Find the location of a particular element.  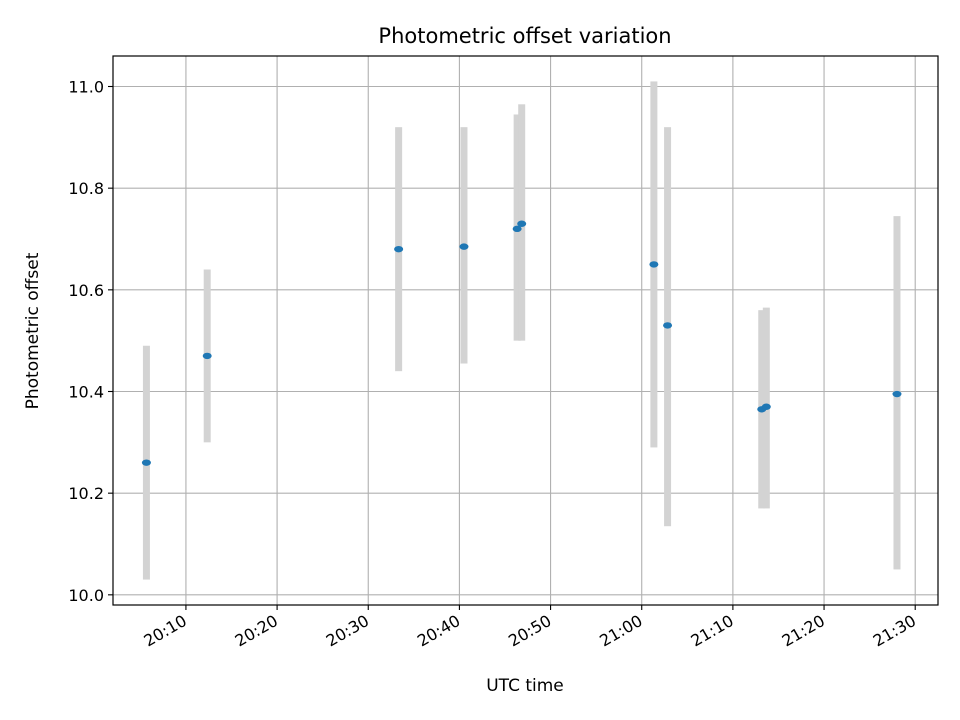

y-tick-label: 10.6 is located at coordinates (86, 290).